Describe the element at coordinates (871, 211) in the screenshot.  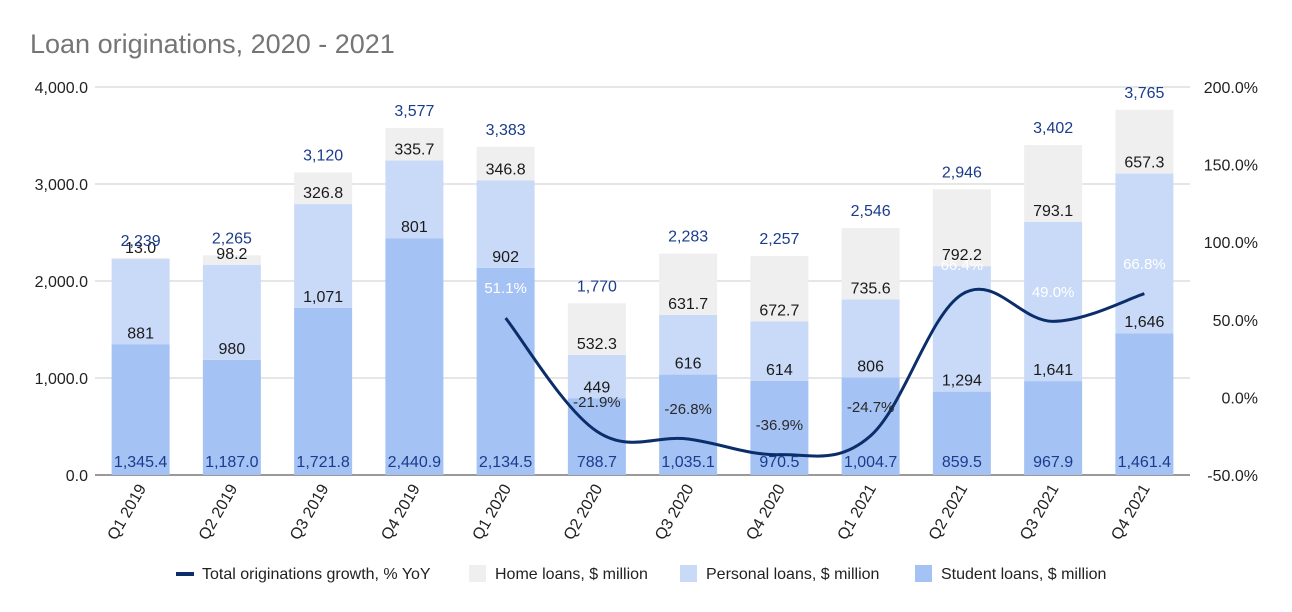
I see `label-total-8: 2,546` at that location.